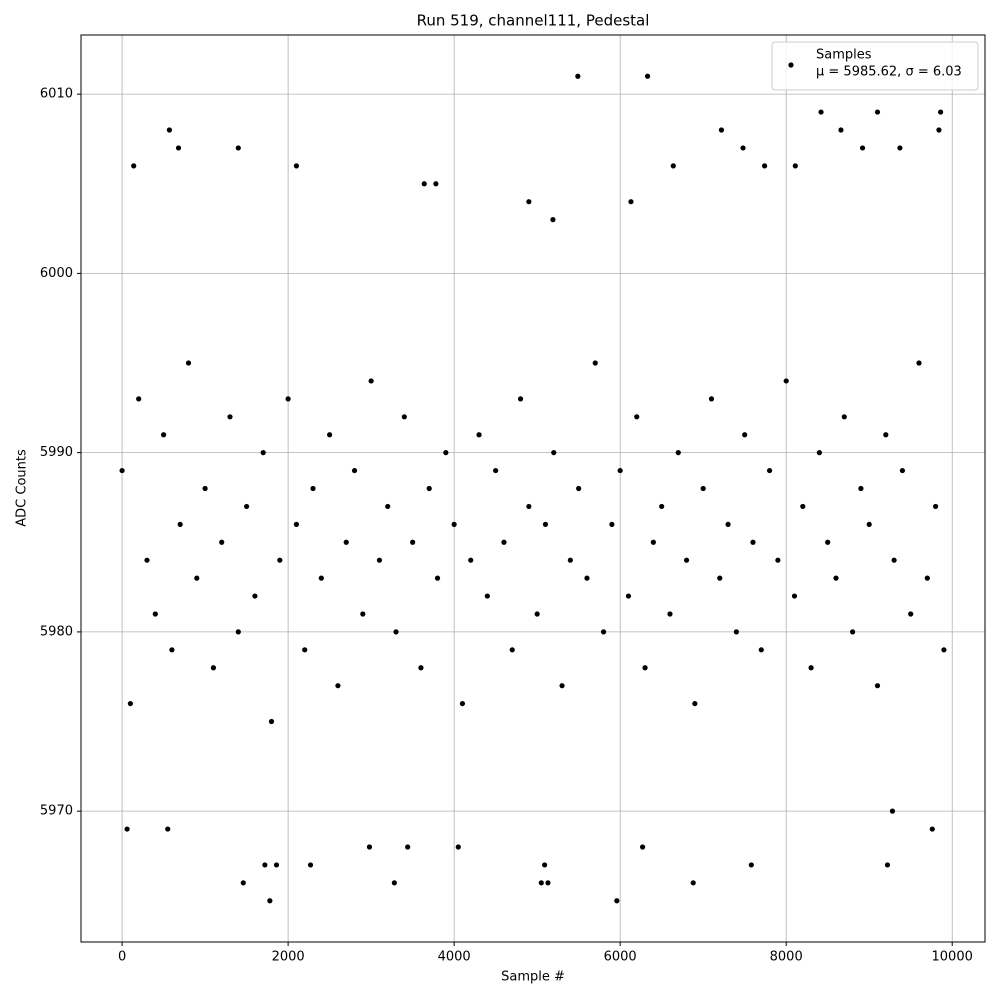 The image size is (1000, 1004). Describe the element at coordinates (889, 72) in the screenshot. I see `legend-note: μ = 5985.62, σ = 6.03` at that location.